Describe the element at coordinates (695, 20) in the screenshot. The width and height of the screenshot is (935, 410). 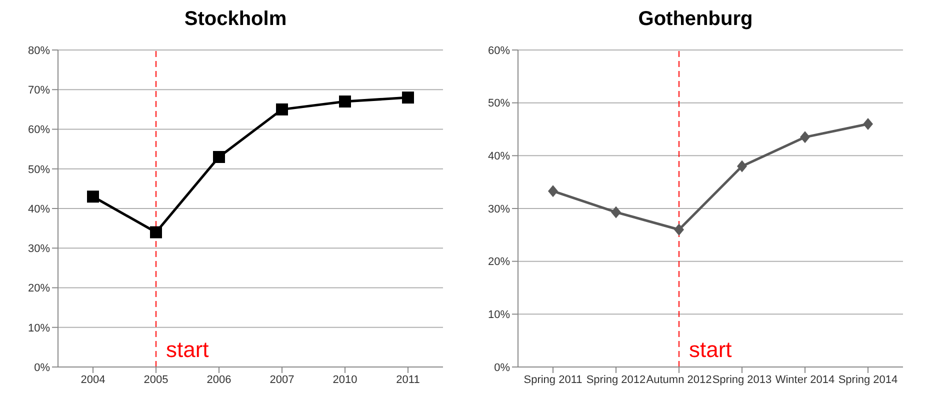
I see `chart-title: Gothenburg` at that location.